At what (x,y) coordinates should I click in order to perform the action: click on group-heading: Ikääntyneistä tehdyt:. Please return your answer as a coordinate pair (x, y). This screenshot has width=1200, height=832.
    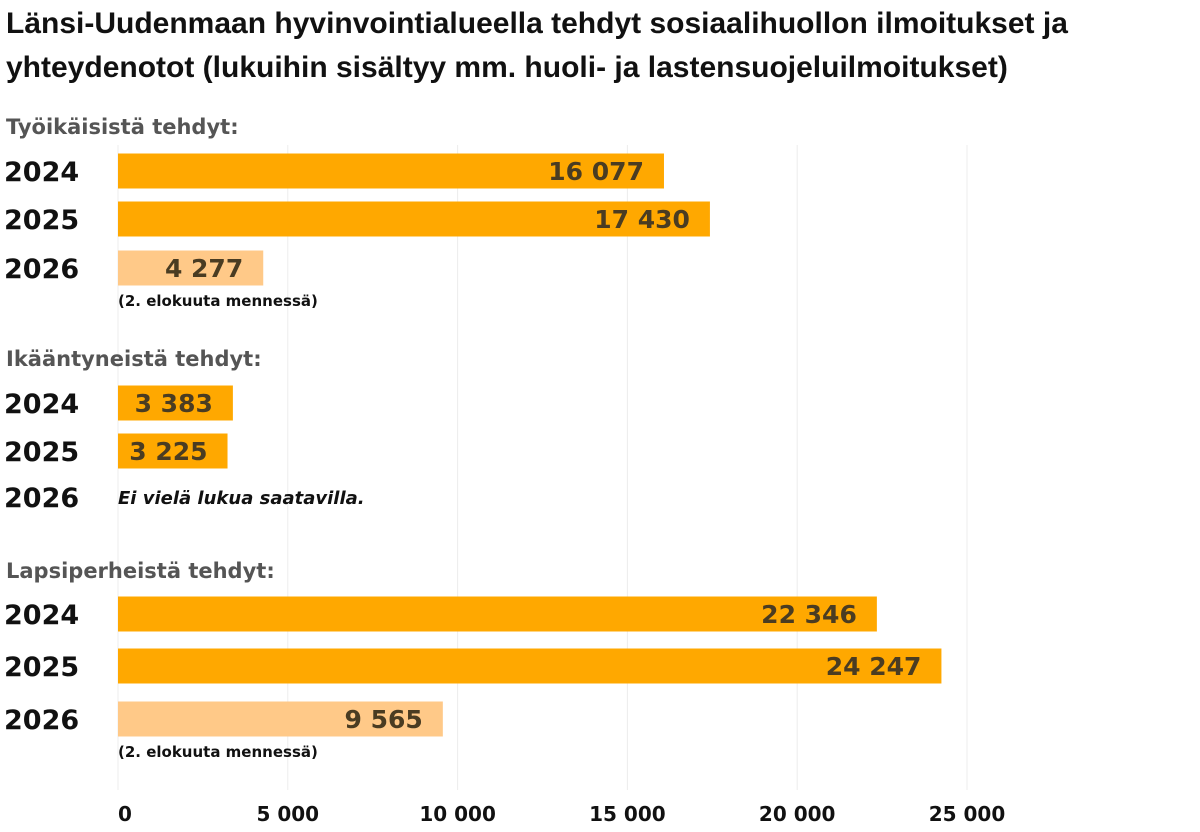
    Looking at the image, I should click on (134, 359).